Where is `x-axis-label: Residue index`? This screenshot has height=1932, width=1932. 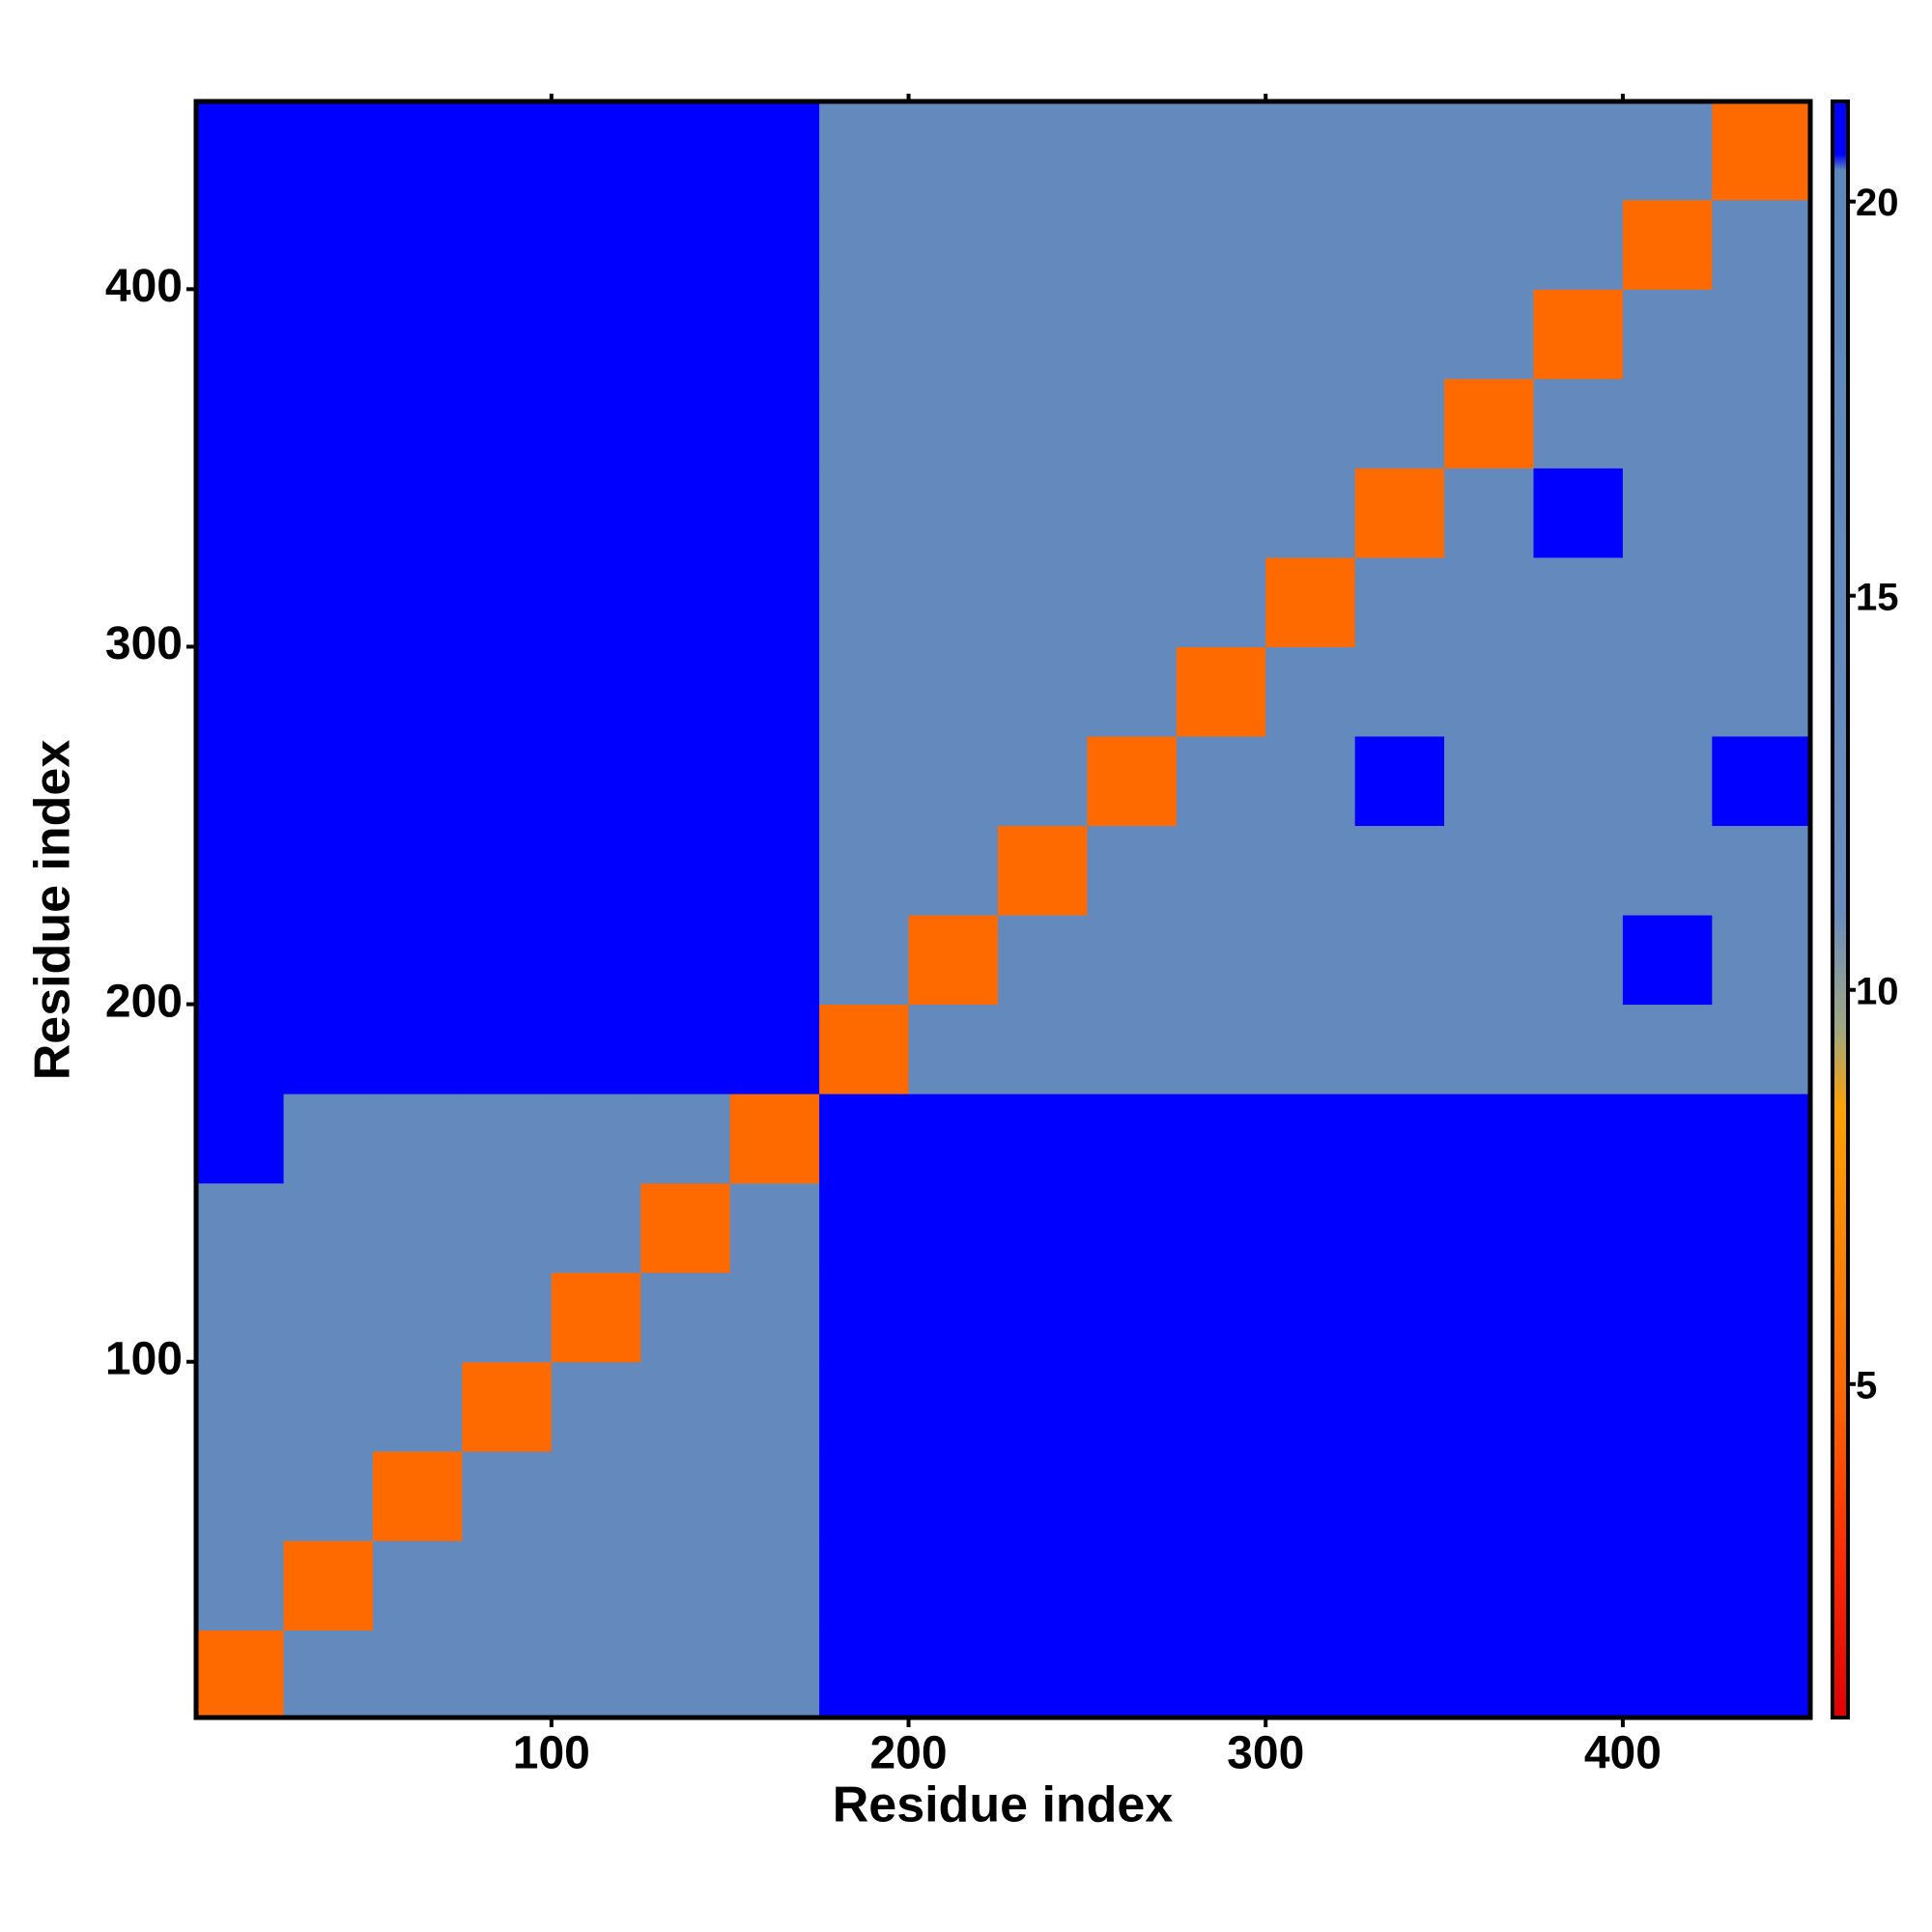
x-axis-label: Residue index is located at coordinates (1003, 1805).